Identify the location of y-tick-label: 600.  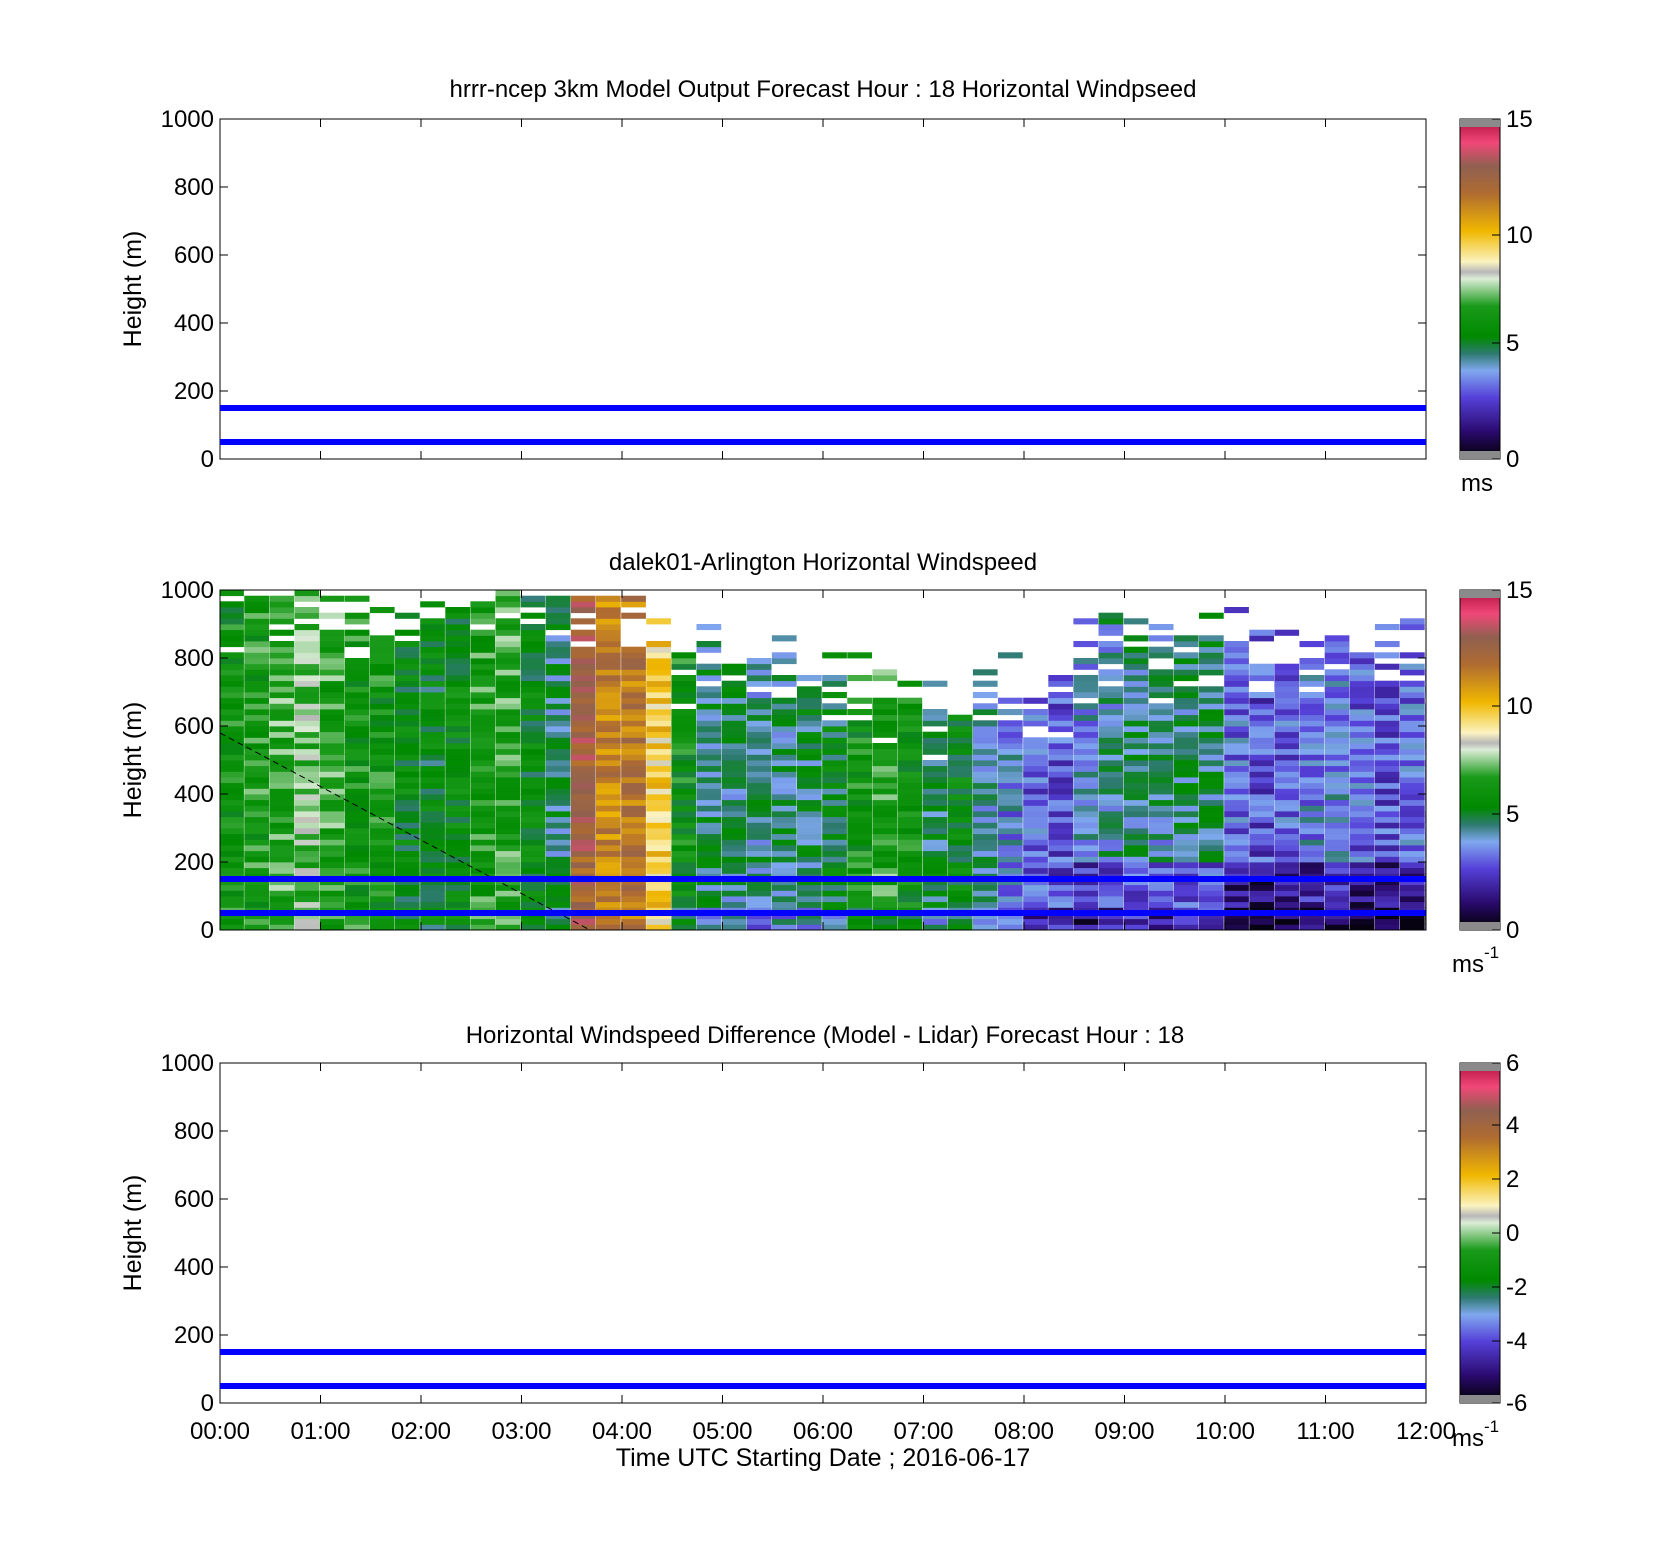
(194, 726).